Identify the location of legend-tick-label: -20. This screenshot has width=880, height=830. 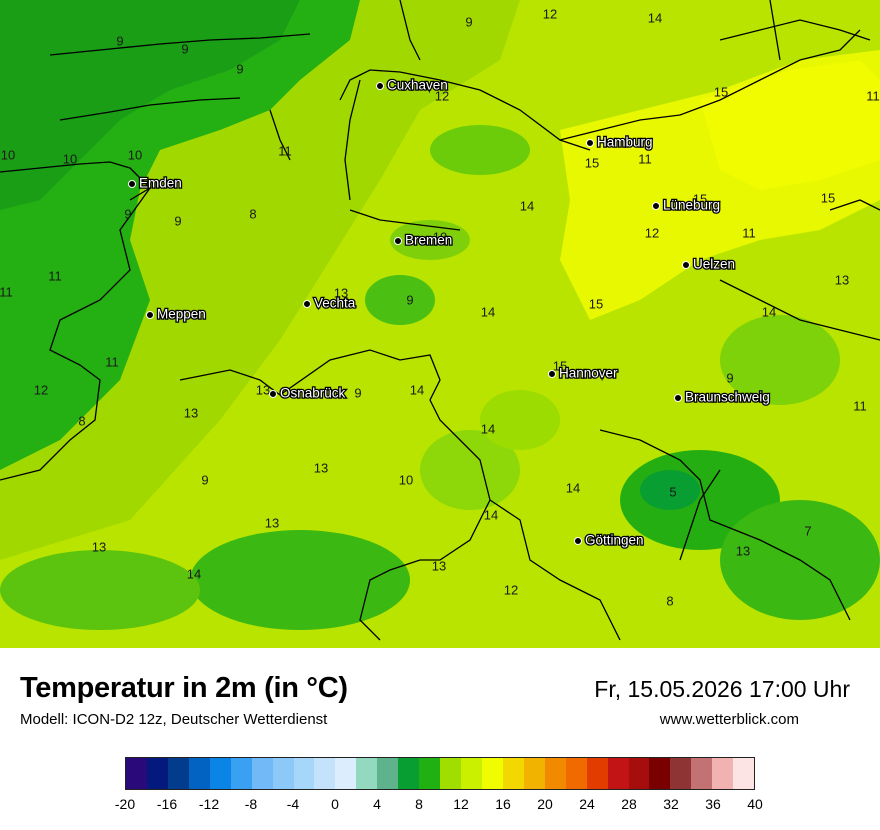
(125, 804).